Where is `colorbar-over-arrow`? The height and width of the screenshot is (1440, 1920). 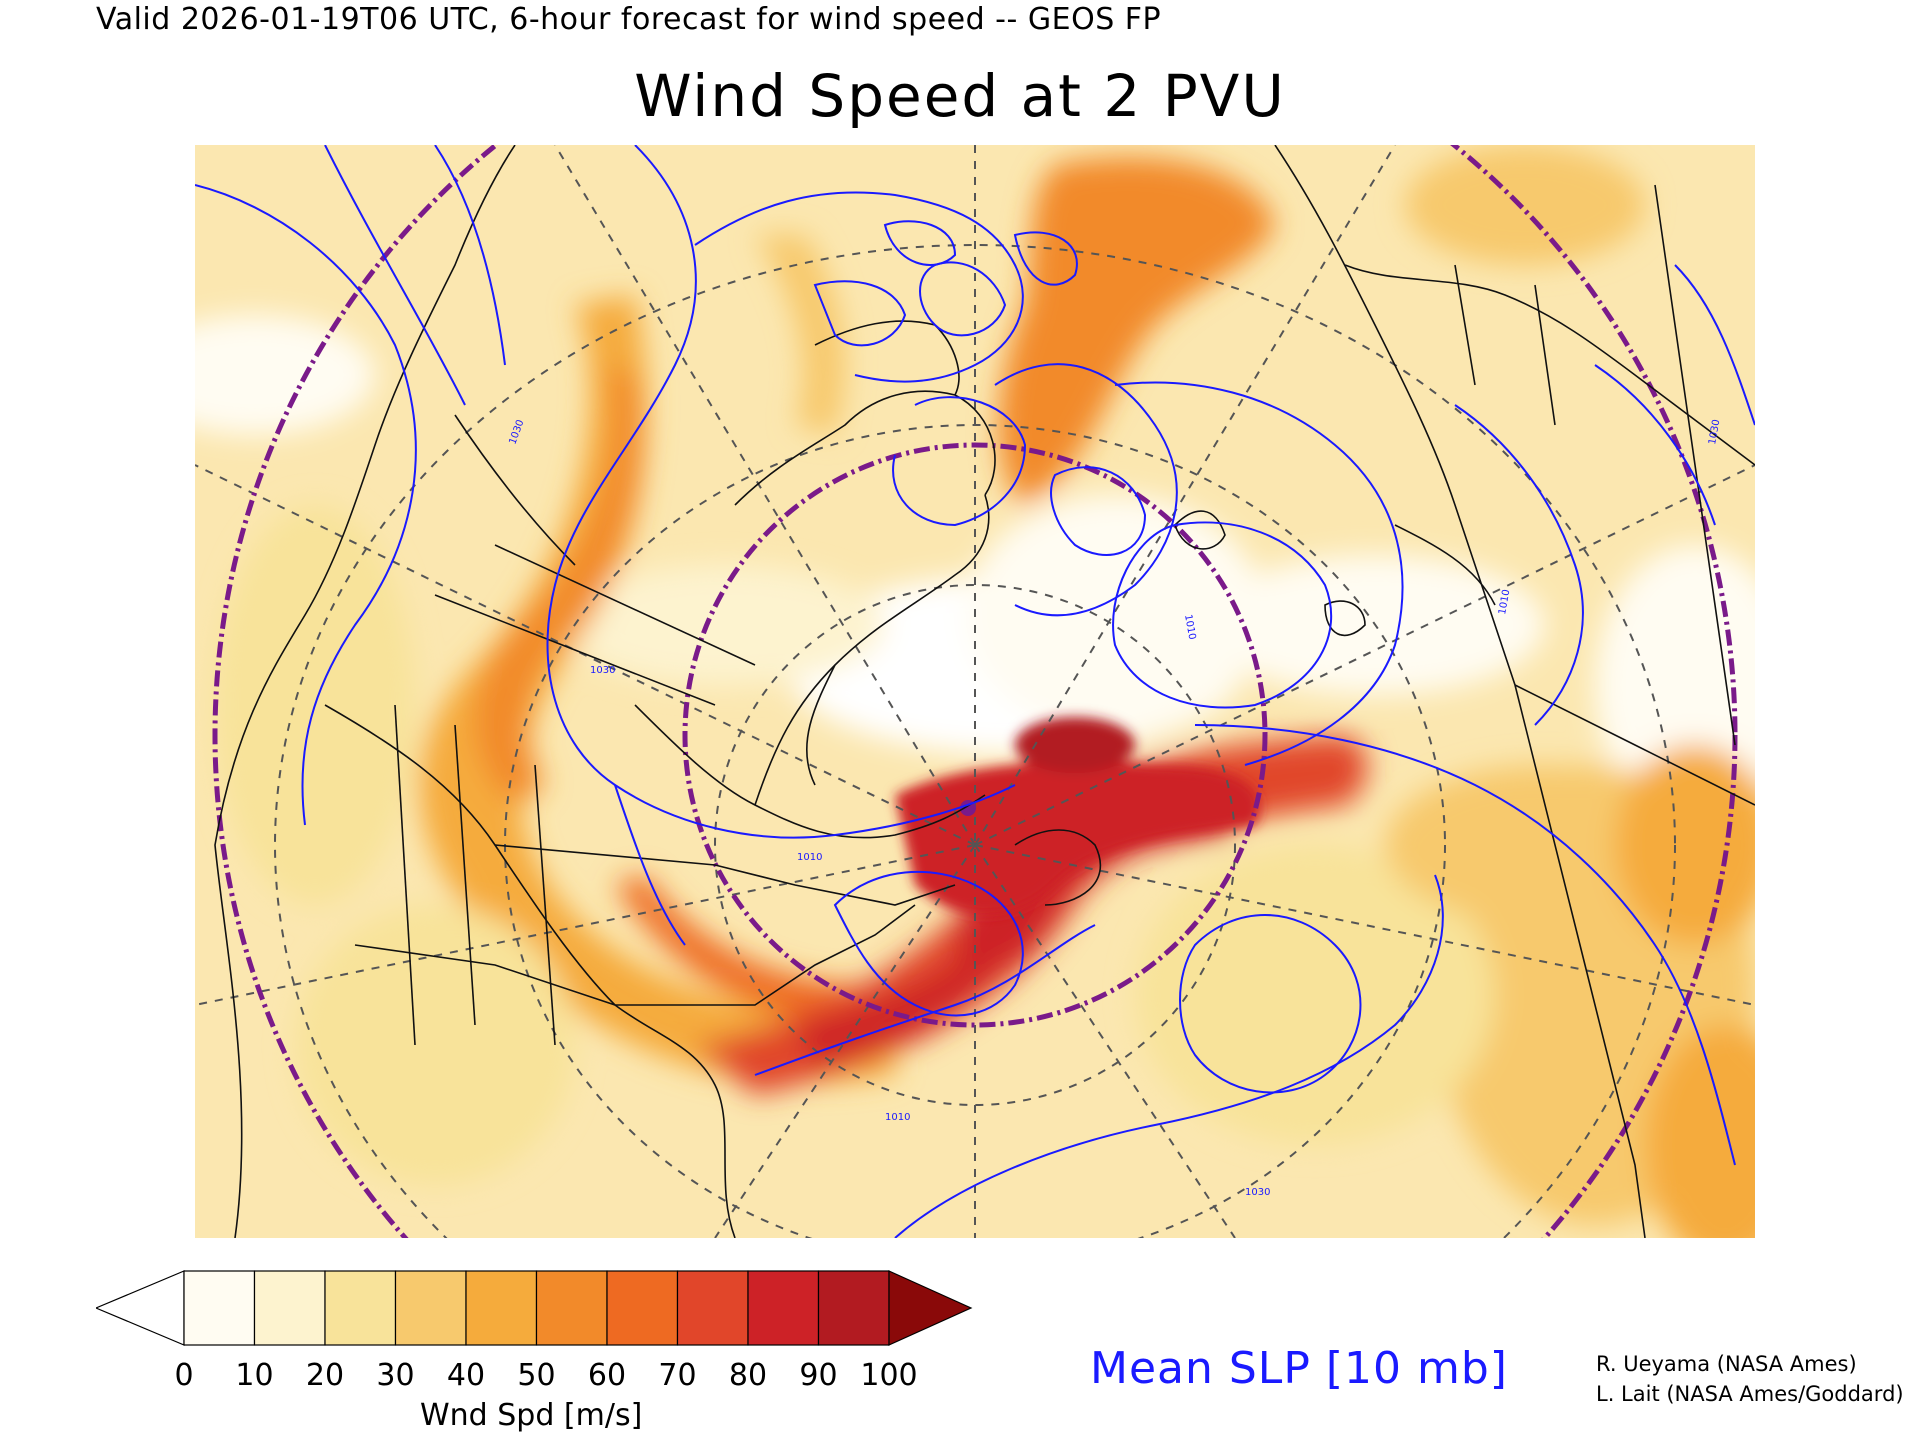
colorbar-over-arrow is located at coordinates (930, 1308).